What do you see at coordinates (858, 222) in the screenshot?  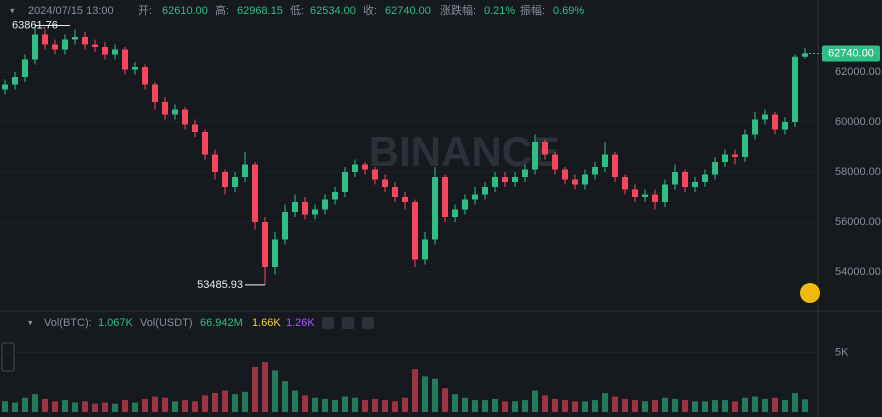 I see `y-tick-label: 56000.00` at bounding box center [858, 222].